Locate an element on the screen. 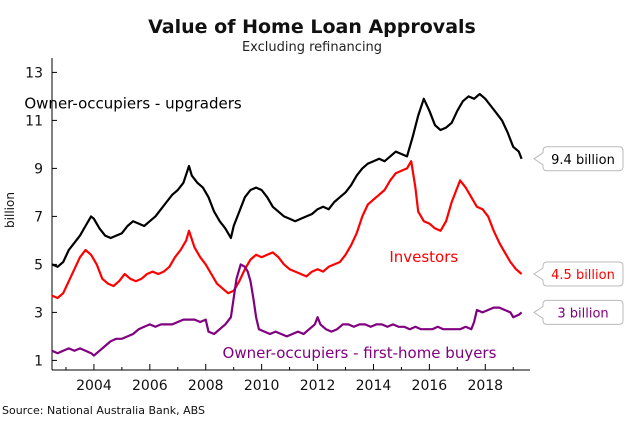 This screenshot has width=630, height=427. end-label-1: 9.4 billion is located at coordinates (578, 159).